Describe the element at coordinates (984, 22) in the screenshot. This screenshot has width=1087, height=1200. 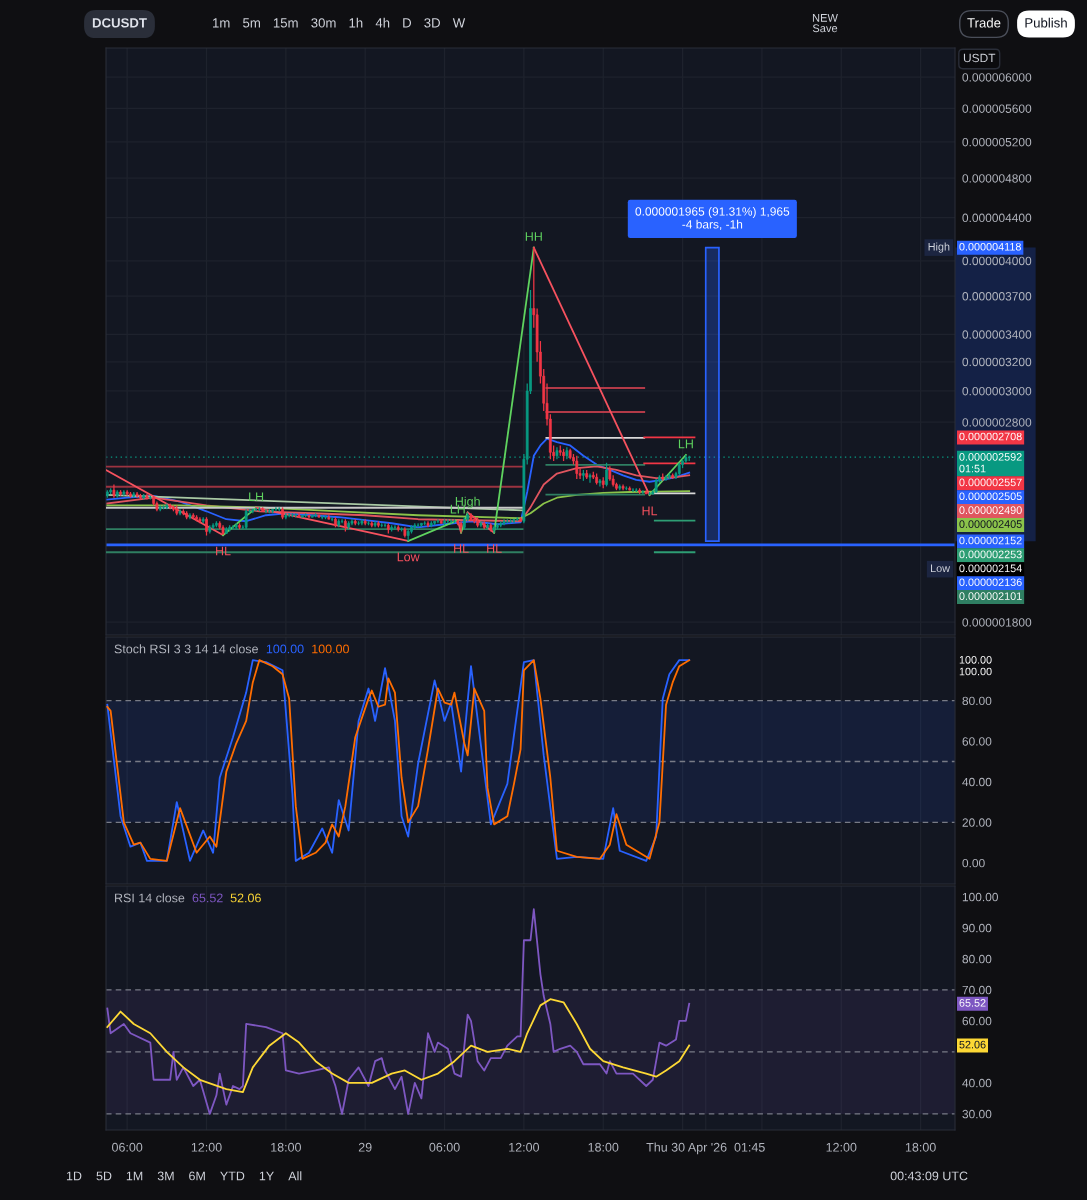
I see `text: Trade` at that location.